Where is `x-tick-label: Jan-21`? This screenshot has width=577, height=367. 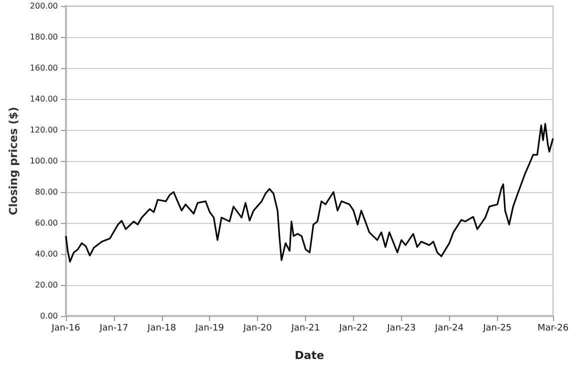
x-tick-label: Jan-21 is located at coordinates (305, 329).